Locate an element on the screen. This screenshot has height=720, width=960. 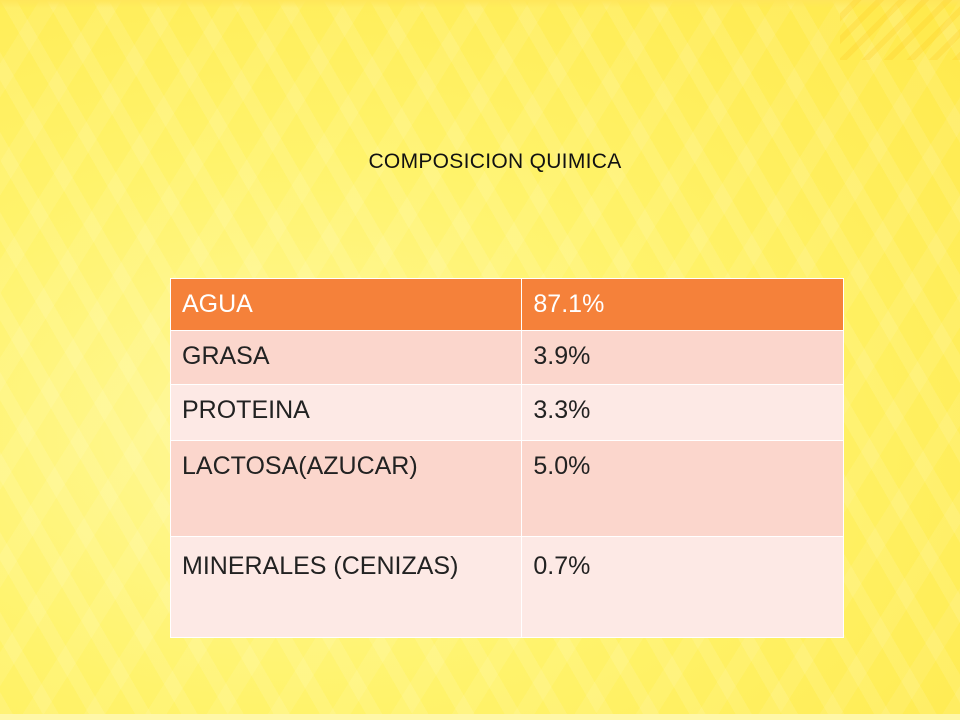
corner-decoration is located at coordinates (900, 30).